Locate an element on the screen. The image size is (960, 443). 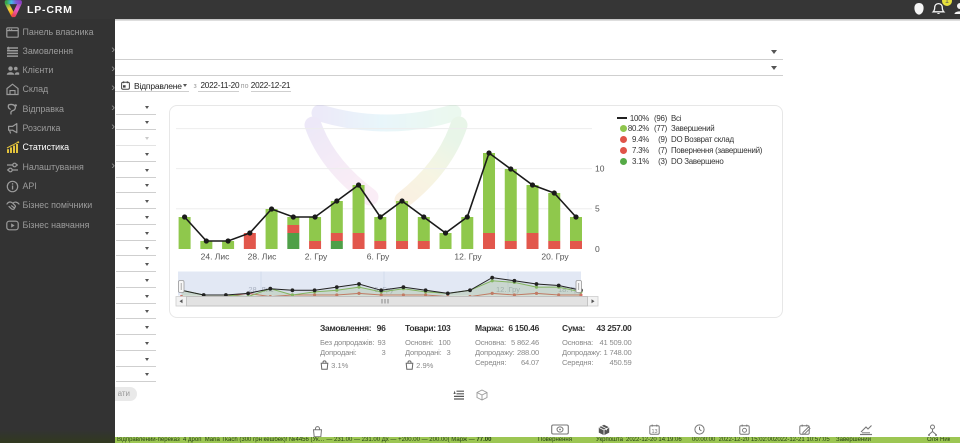
svg-text: 24. Лис is located at coordinates (216, 257).